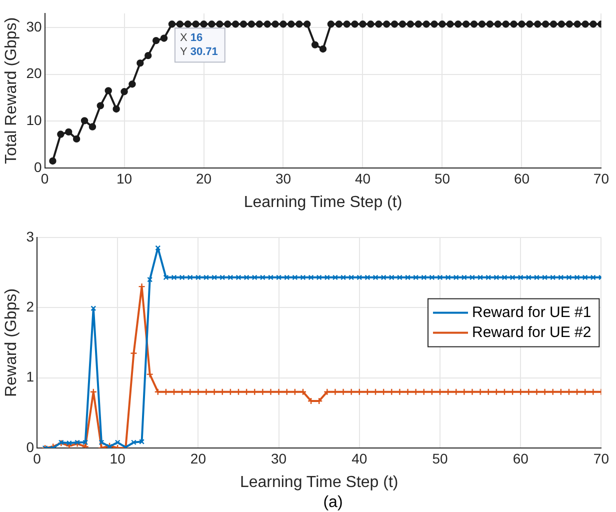 The image size is (616, 512). I want to click on y-tick-label: 3, so click(30, 236).